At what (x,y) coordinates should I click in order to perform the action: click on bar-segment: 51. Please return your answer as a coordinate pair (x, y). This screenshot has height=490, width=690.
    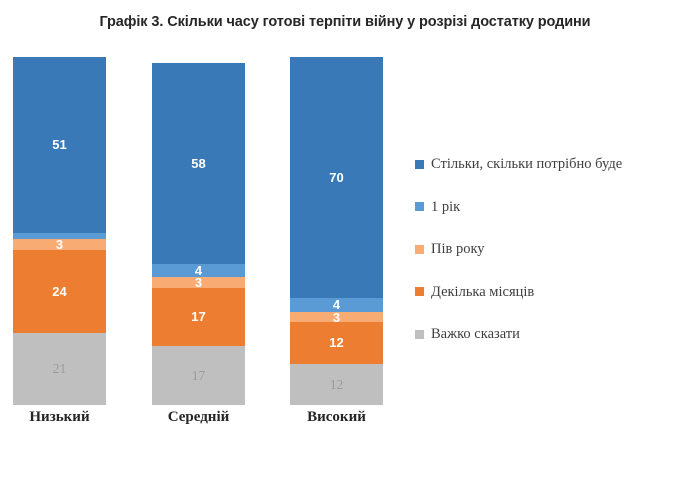
    Looking at the image, I should click on (59, 144).